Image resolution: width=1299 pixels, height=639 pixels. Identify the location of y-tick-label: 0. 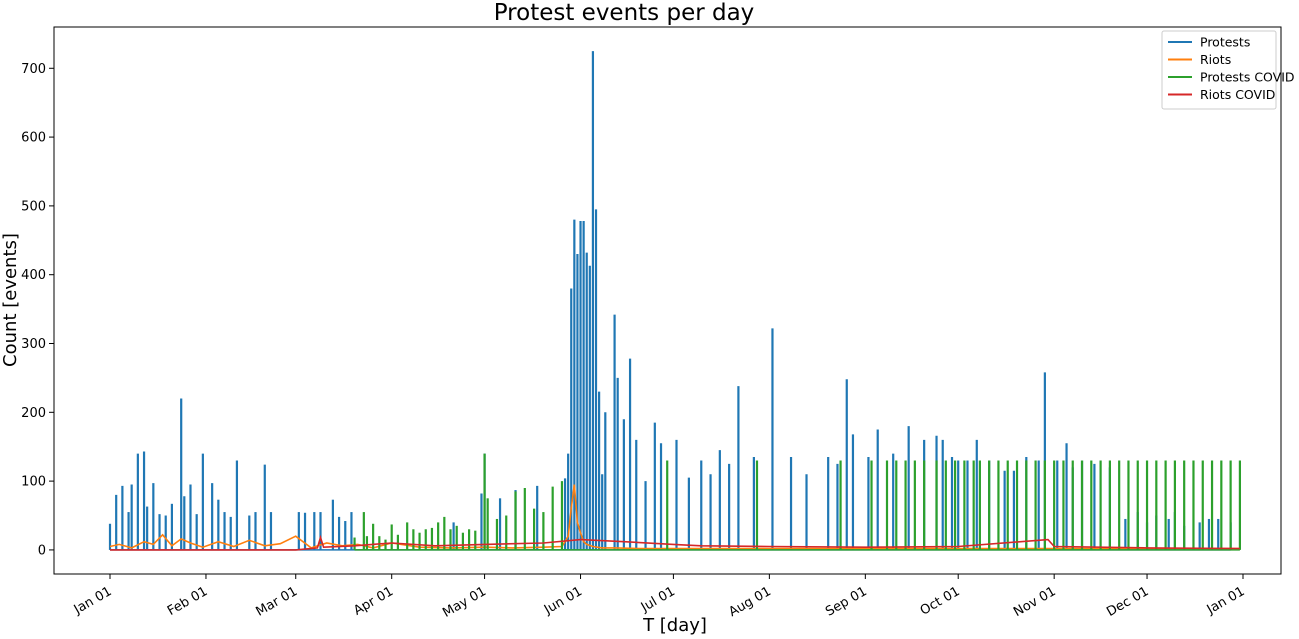
(42, 550).